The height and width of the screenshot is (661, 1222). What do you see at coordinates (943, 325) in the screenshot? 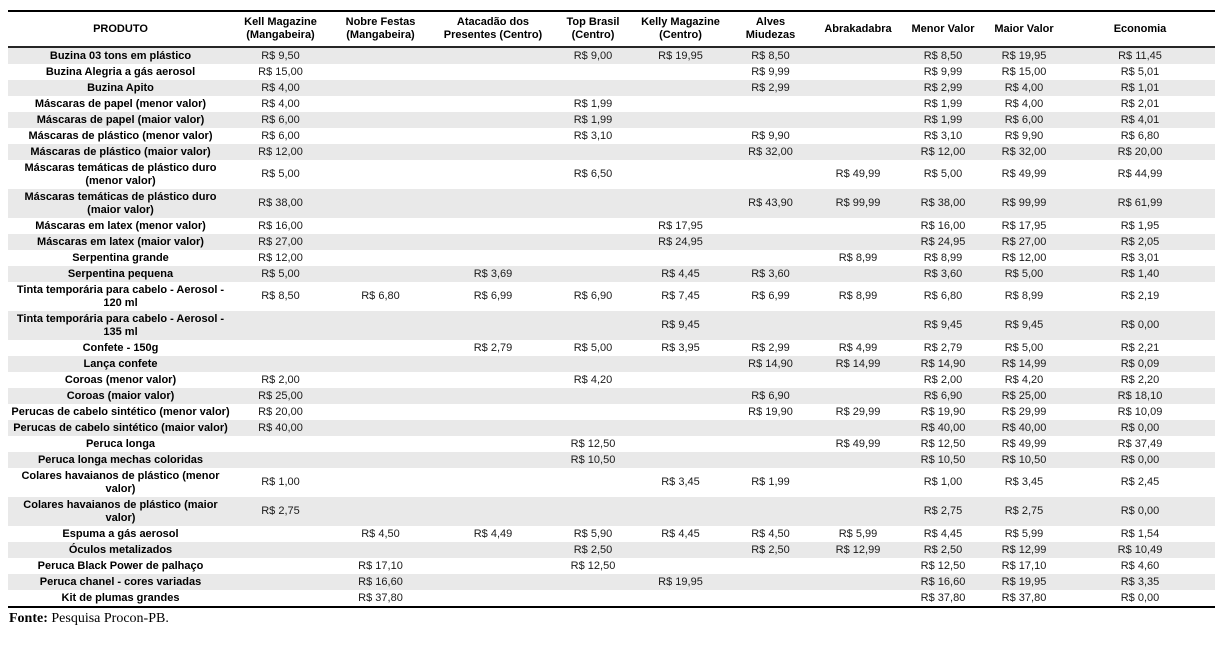
I see `price-cell: R$ 9,45` at bounding box center [943, 325].